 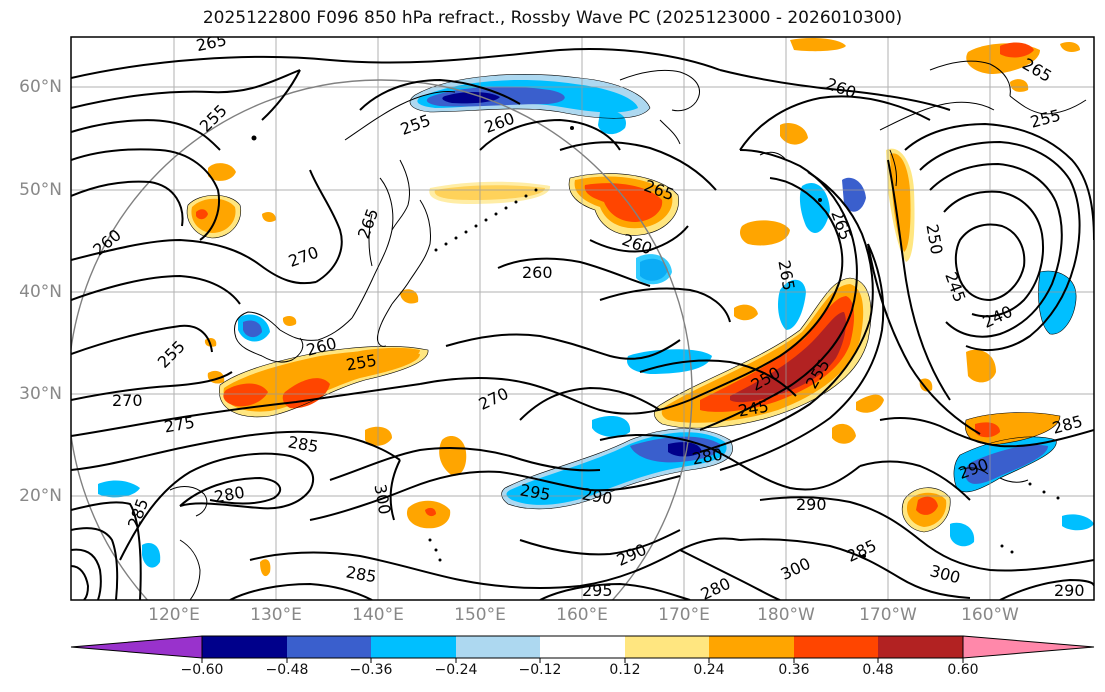 I want to click on shade-red-s3, so click(x=430, y=512).